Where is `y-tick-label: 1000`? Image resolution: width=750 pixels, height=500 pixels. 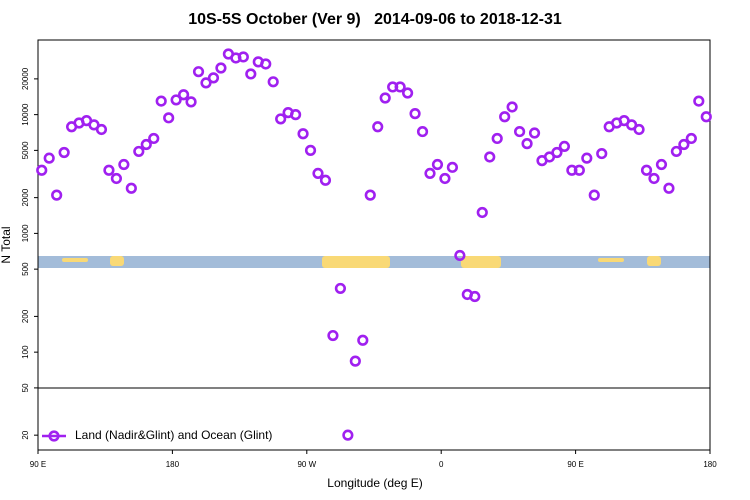 y-tick-label: 1000 is located at coordinates (25, 233).